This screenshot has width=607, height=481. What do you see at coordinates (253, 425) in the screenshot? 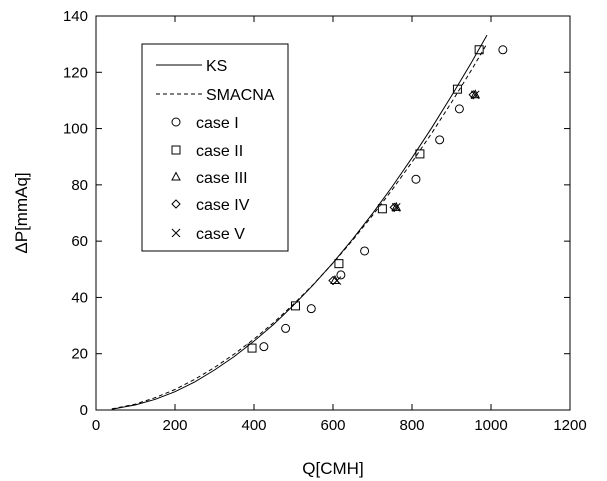
I see `x-tick-label: 400` at bounding box center [253, 425].